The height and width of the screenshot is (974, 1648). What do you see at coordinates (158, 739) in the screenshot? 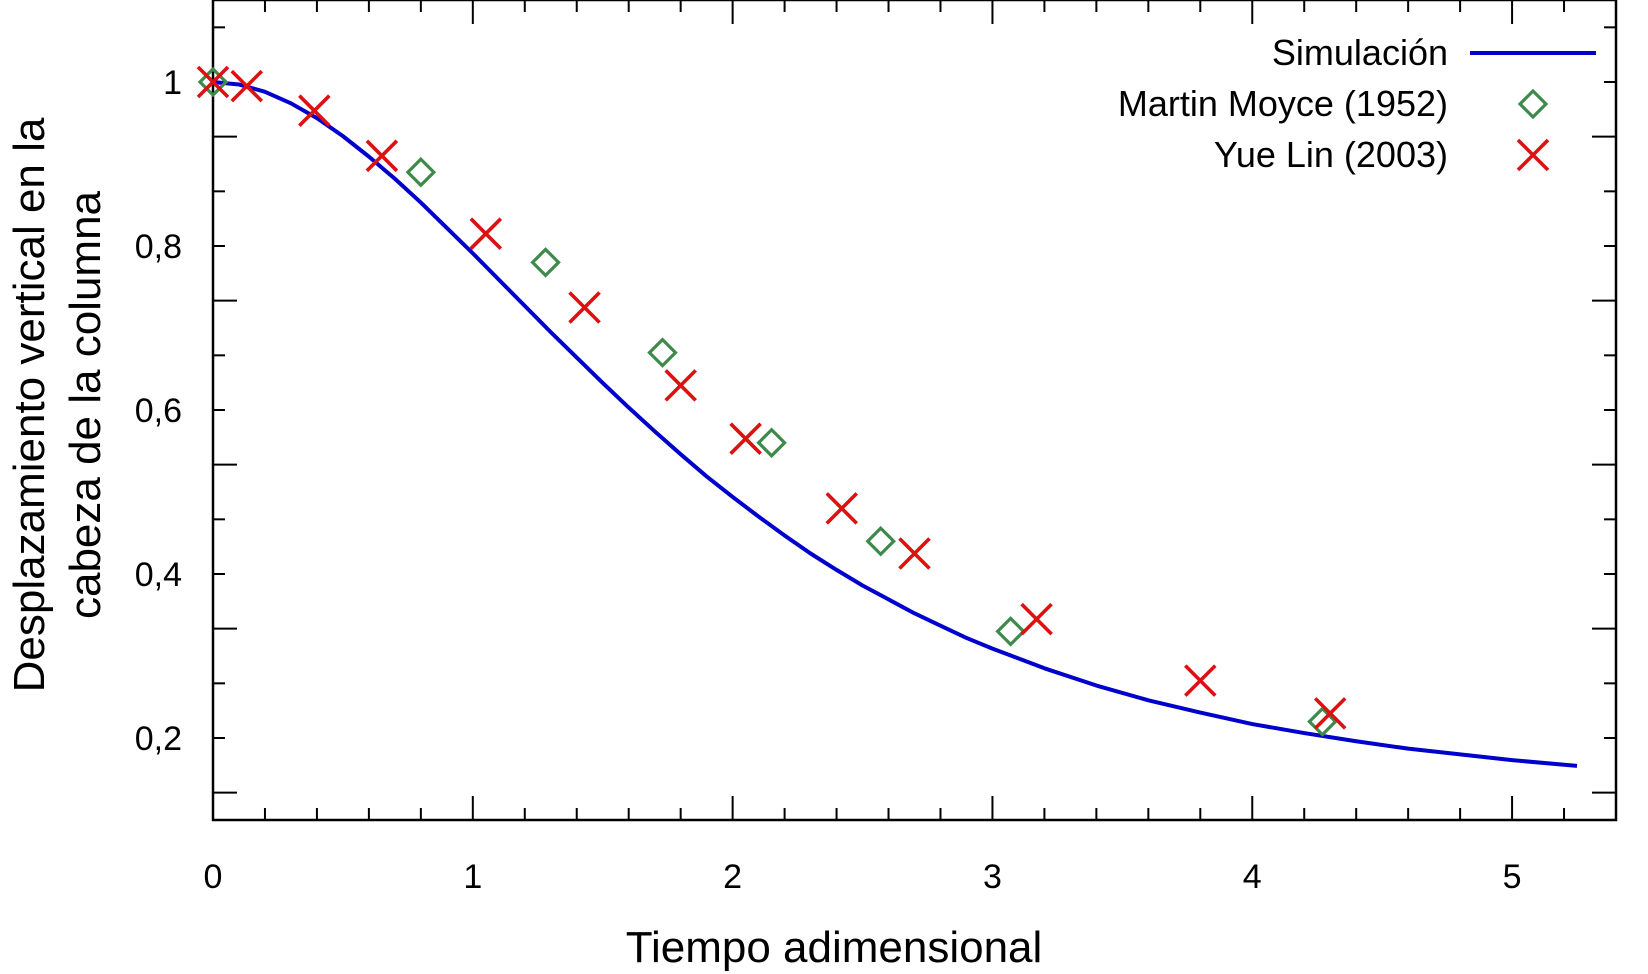
I see `y-tick-label: 0,2` at bounding box center [158, 739].